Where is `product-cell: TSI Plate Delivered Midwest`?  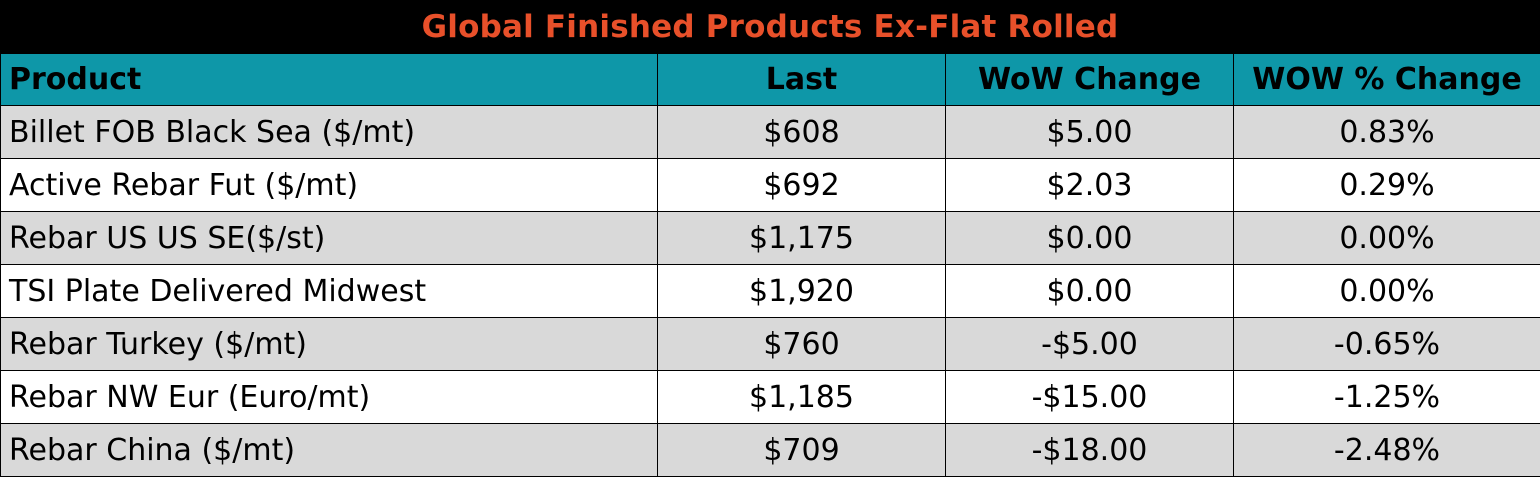 product-cell: TSI Plate Delivered Midwest is located at coordinates (329, 291).